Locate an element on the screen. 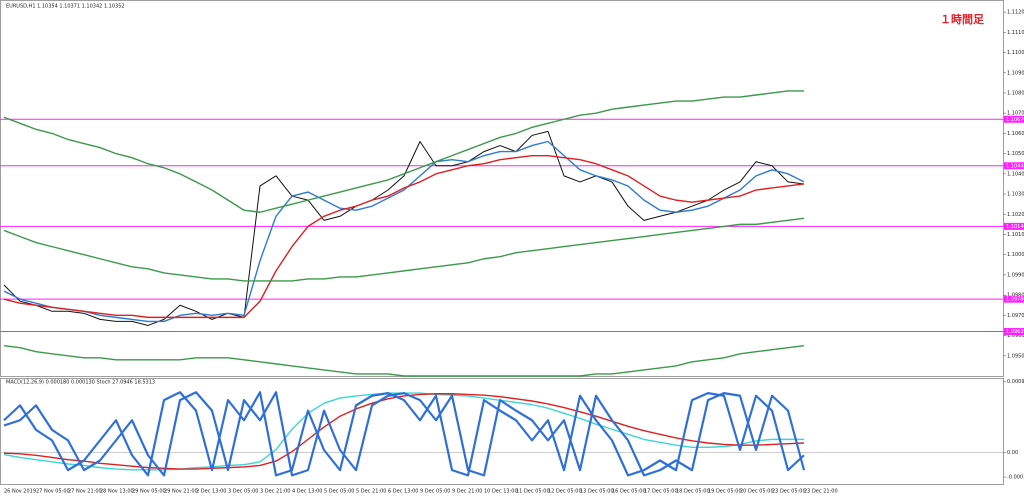 The height and width of the screenshot is (497, 1024). y-tick-label: 1.11000 is located at coordinates (1015, 53).